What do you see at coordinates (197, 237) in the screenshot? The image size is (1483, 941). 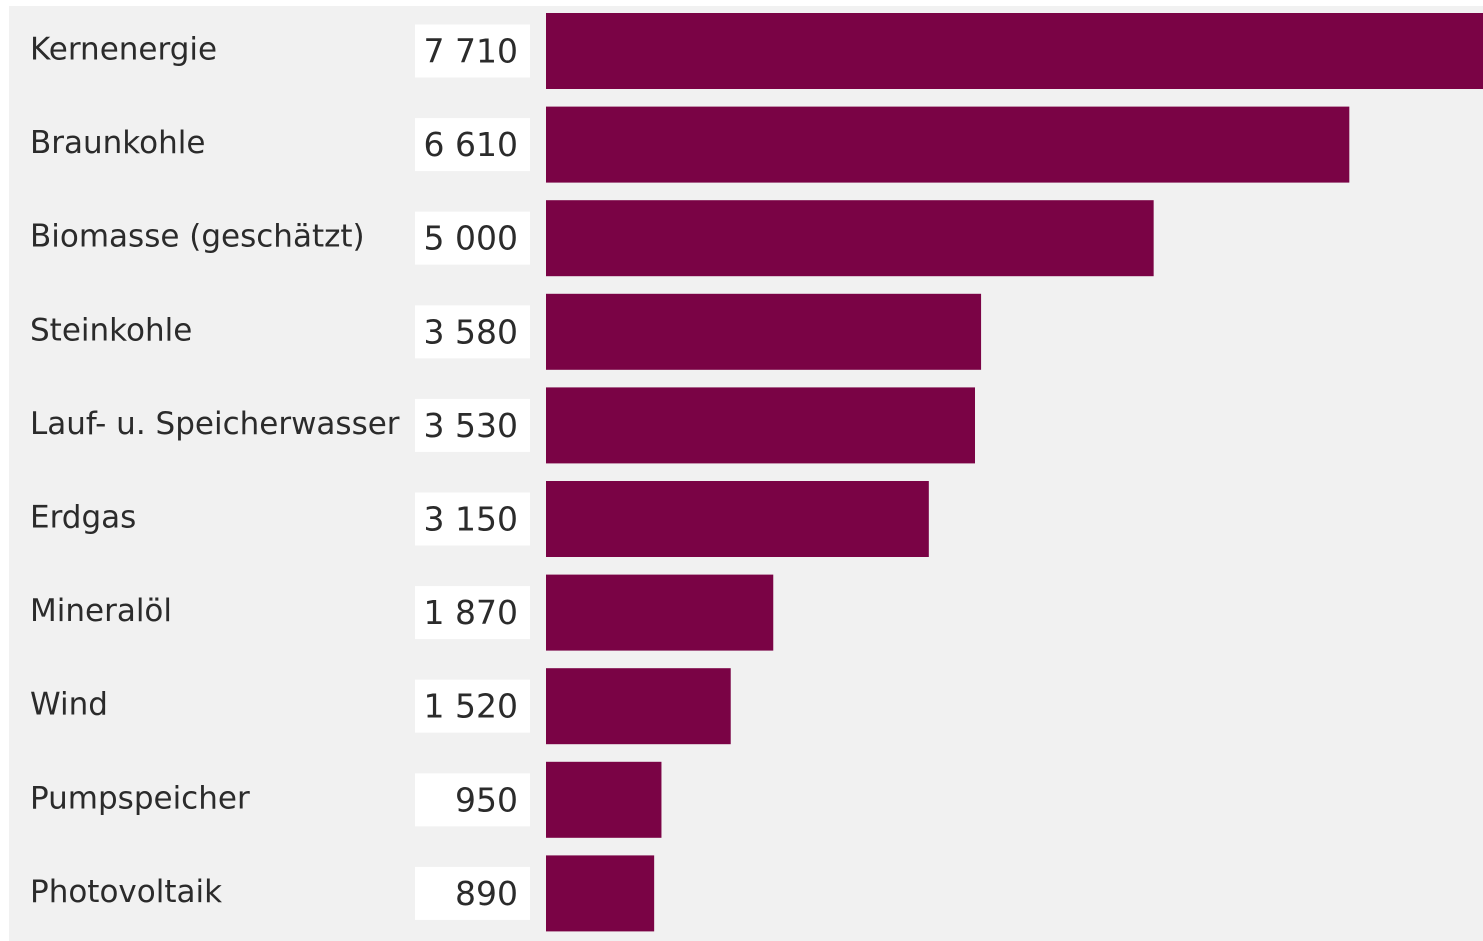 I see `category-label: Biomasse (geschätzt)` at bounding box center [197, 237].